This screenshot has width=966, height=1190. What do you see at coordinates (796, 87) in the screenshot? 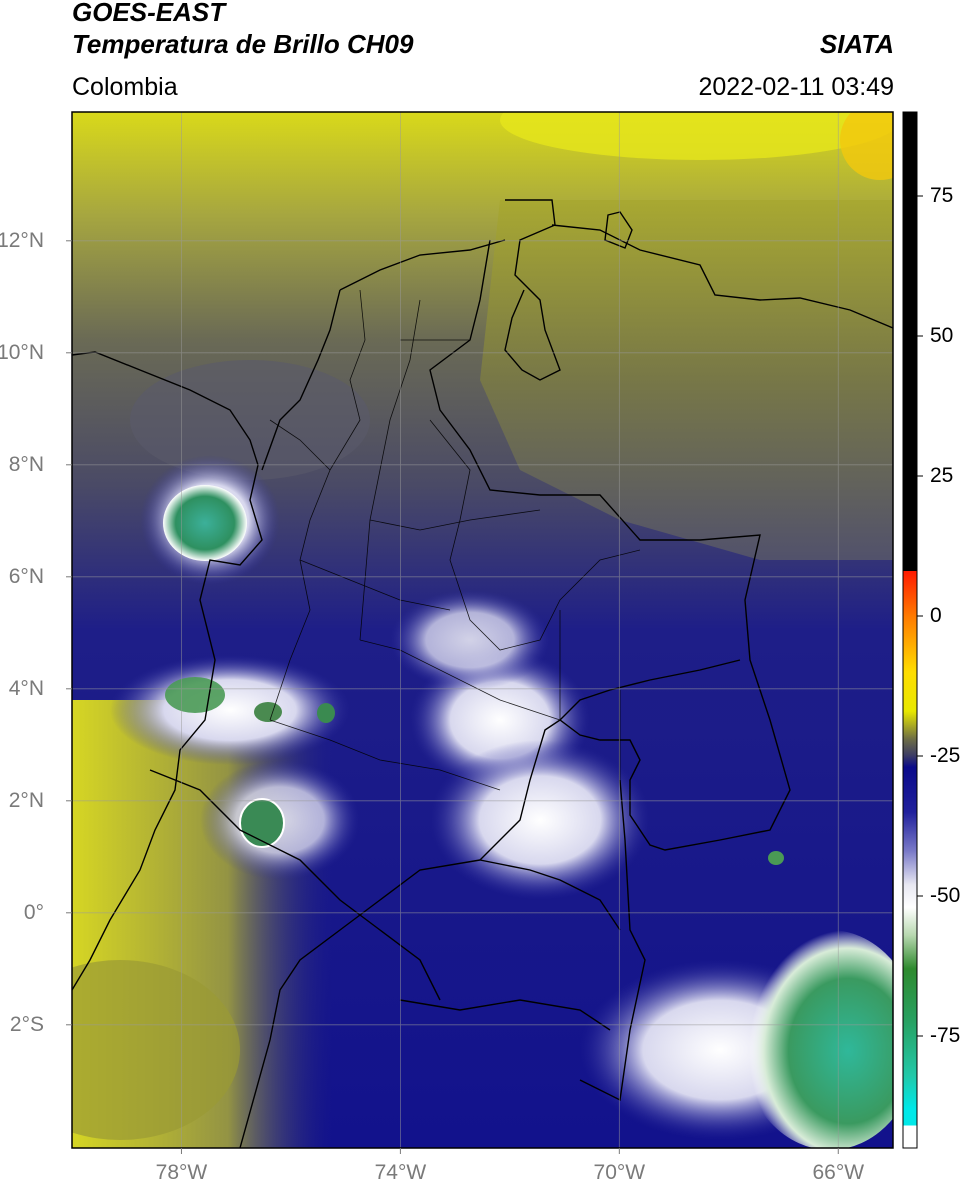
I see `datetime-label: 2022-02-11 03:49` at bounding box center [796, 87].